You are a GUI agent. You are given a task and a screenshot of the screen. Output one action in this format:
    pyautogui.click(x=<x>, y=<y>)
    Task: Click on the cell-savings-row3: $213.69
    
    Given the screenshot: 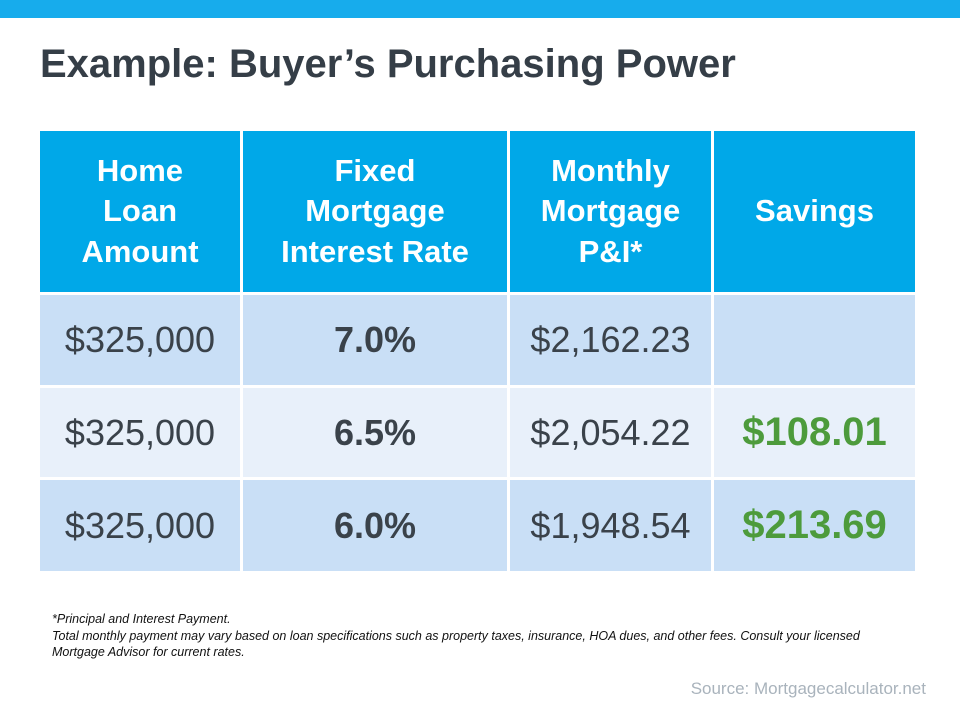 What is the action you would take?
    pyautogui.click(x=814, y=525)
    